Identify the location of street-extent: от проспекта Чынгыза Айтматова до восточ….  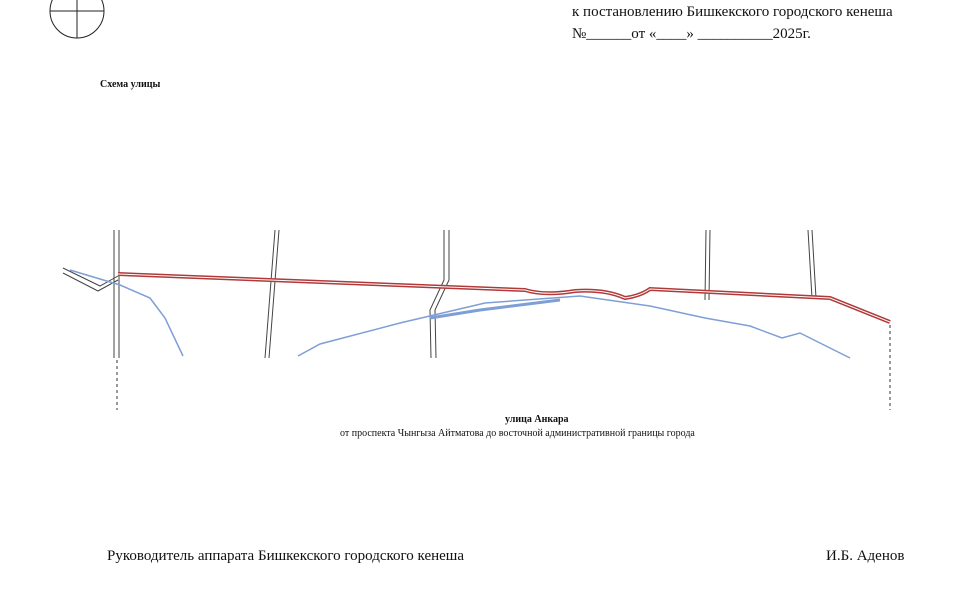
(517, 433).